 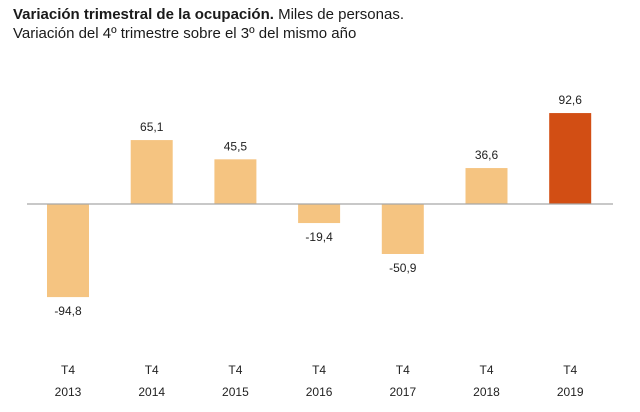 What do you see at coordinates (151, 392) in the screenshot?
I see `x-tick-year-2014: 2014` at bounding box center [151, 392].